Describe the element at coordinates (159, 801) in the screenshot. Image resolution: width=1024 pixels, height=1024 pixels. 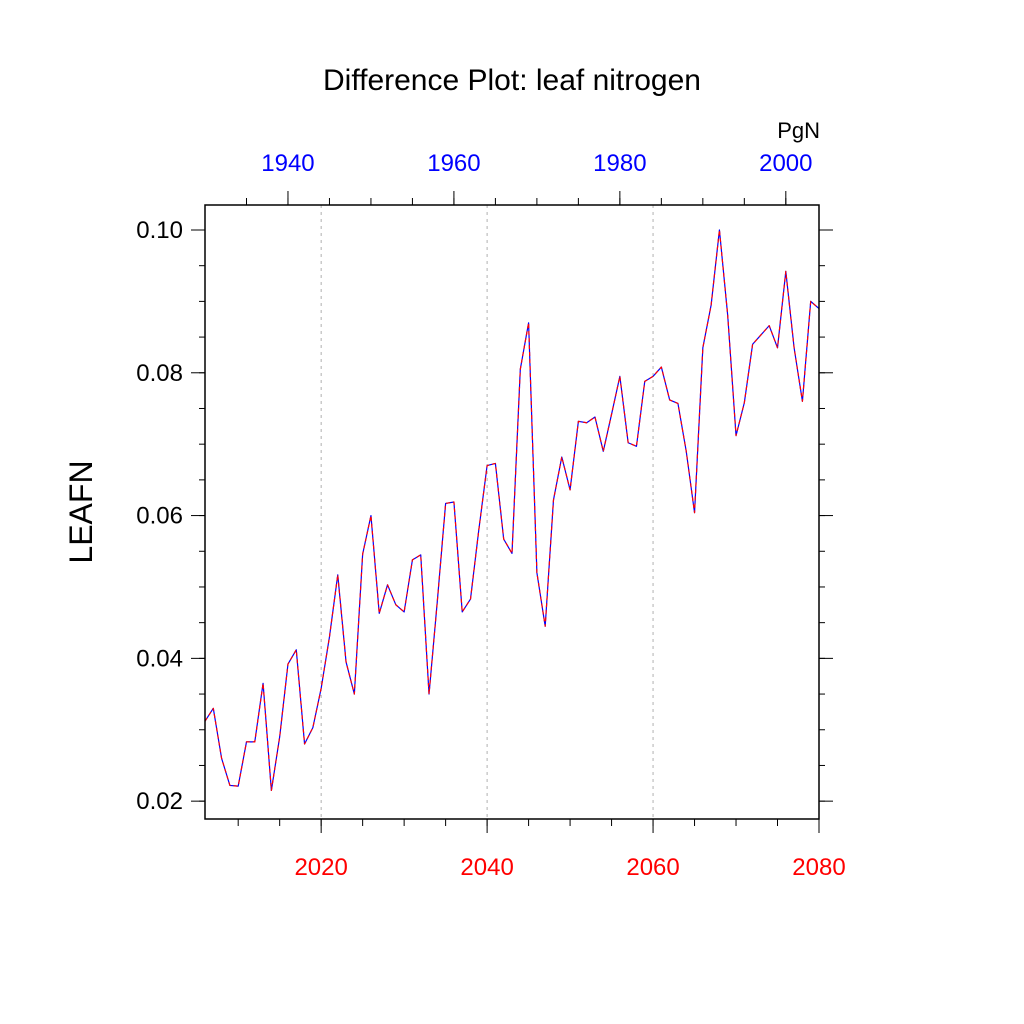
I see `y-tick-label: 0.02` at that location.